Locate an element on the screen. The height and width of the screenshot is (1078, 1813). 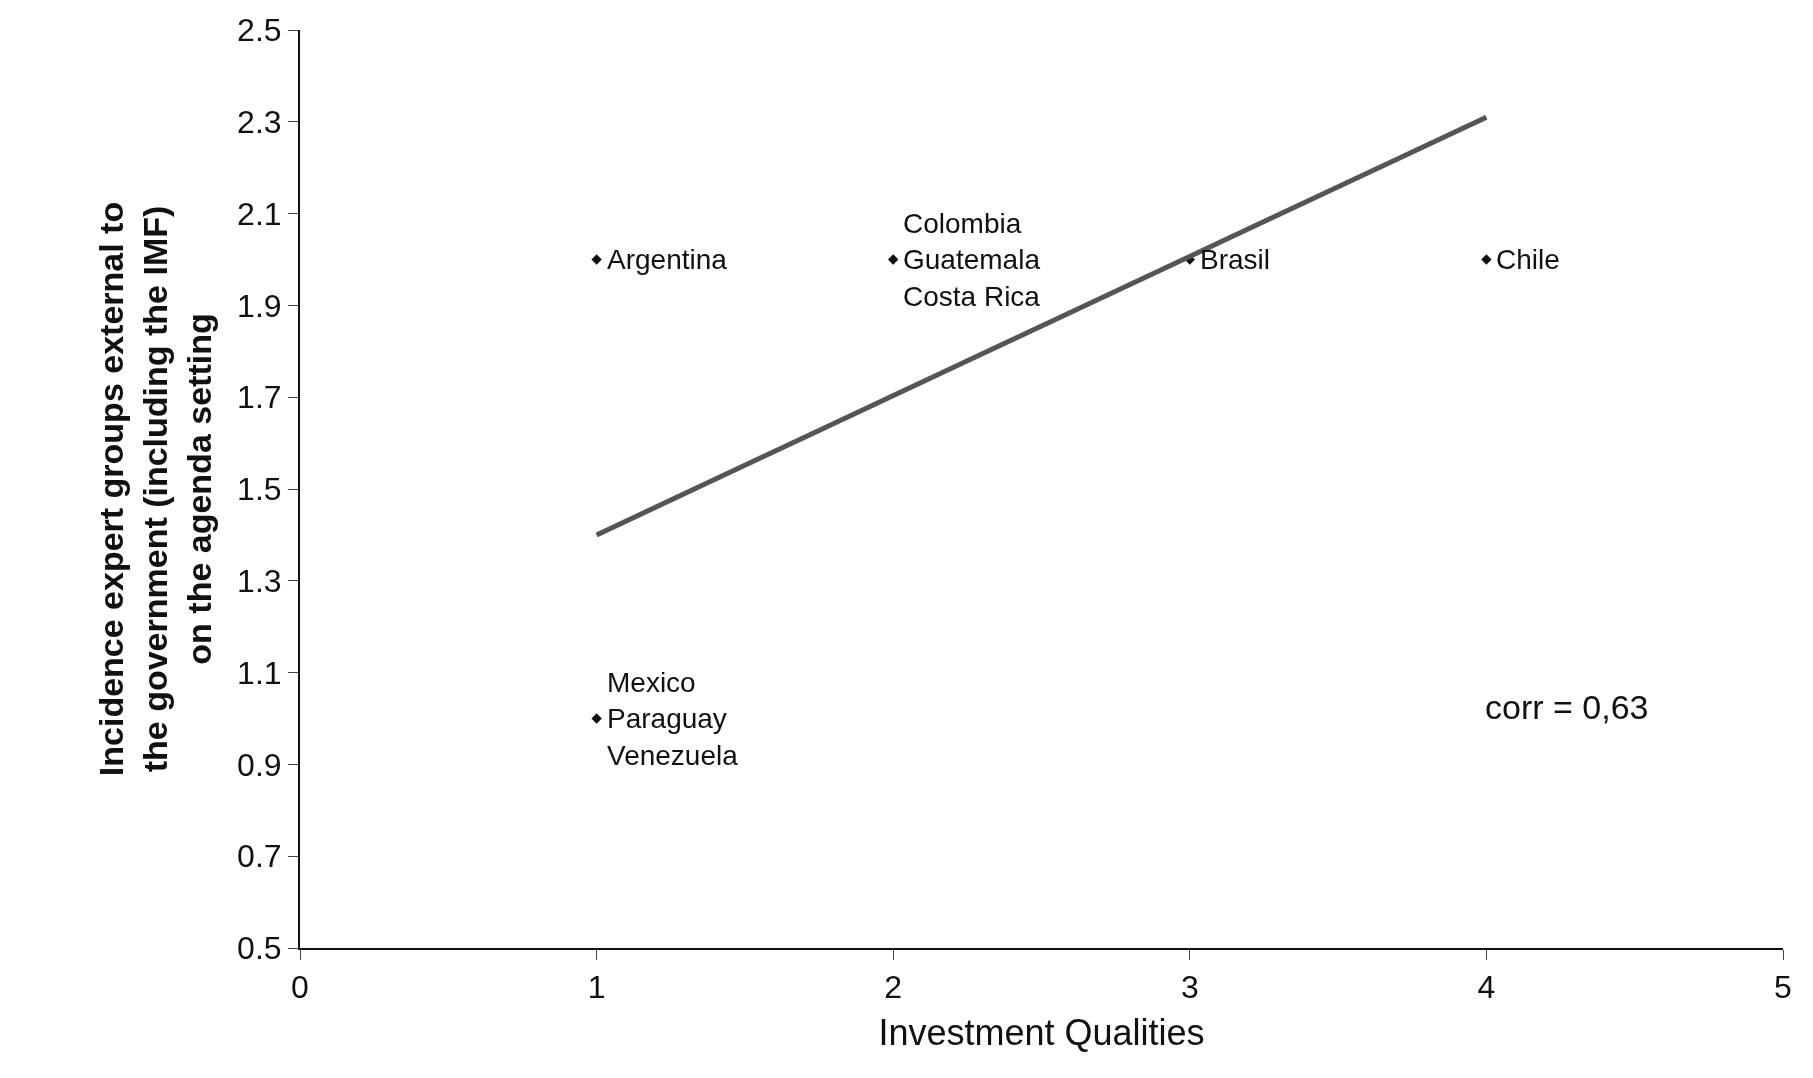
y-tick-label: 0.9 is located at coordinates (259, 764).